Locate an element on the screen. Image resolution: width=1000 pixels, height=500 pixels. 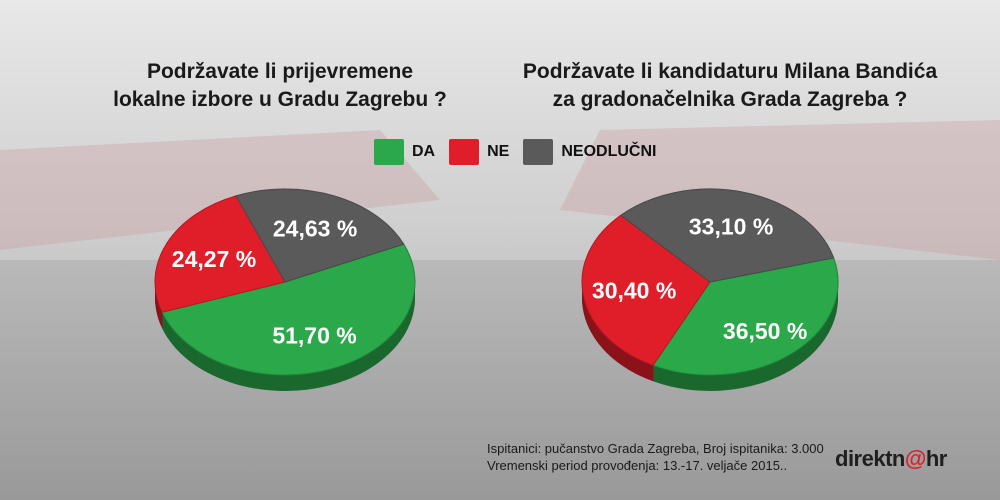
legend-label-ne: NE is located at coordinates (498, 151).